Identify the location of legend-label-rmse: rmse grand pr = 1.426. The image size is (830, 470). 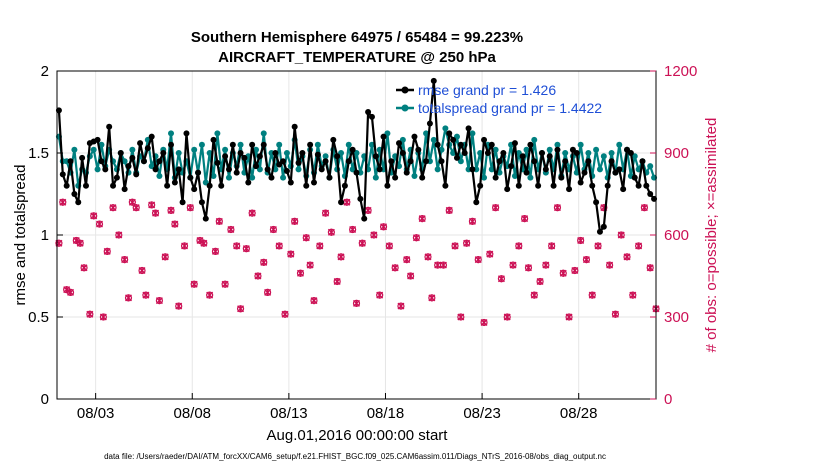
(487, 90).